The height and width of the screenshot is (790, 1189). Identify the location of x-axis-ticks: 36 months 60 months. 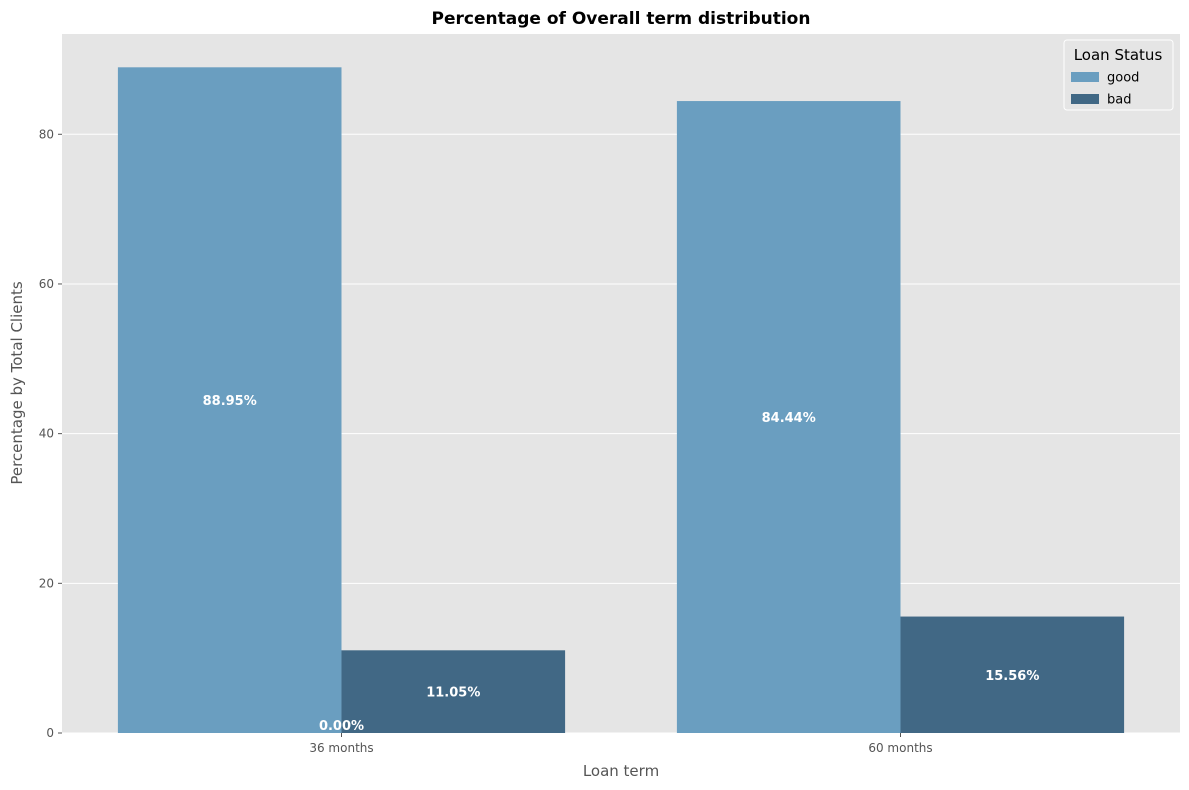
(621, 744).